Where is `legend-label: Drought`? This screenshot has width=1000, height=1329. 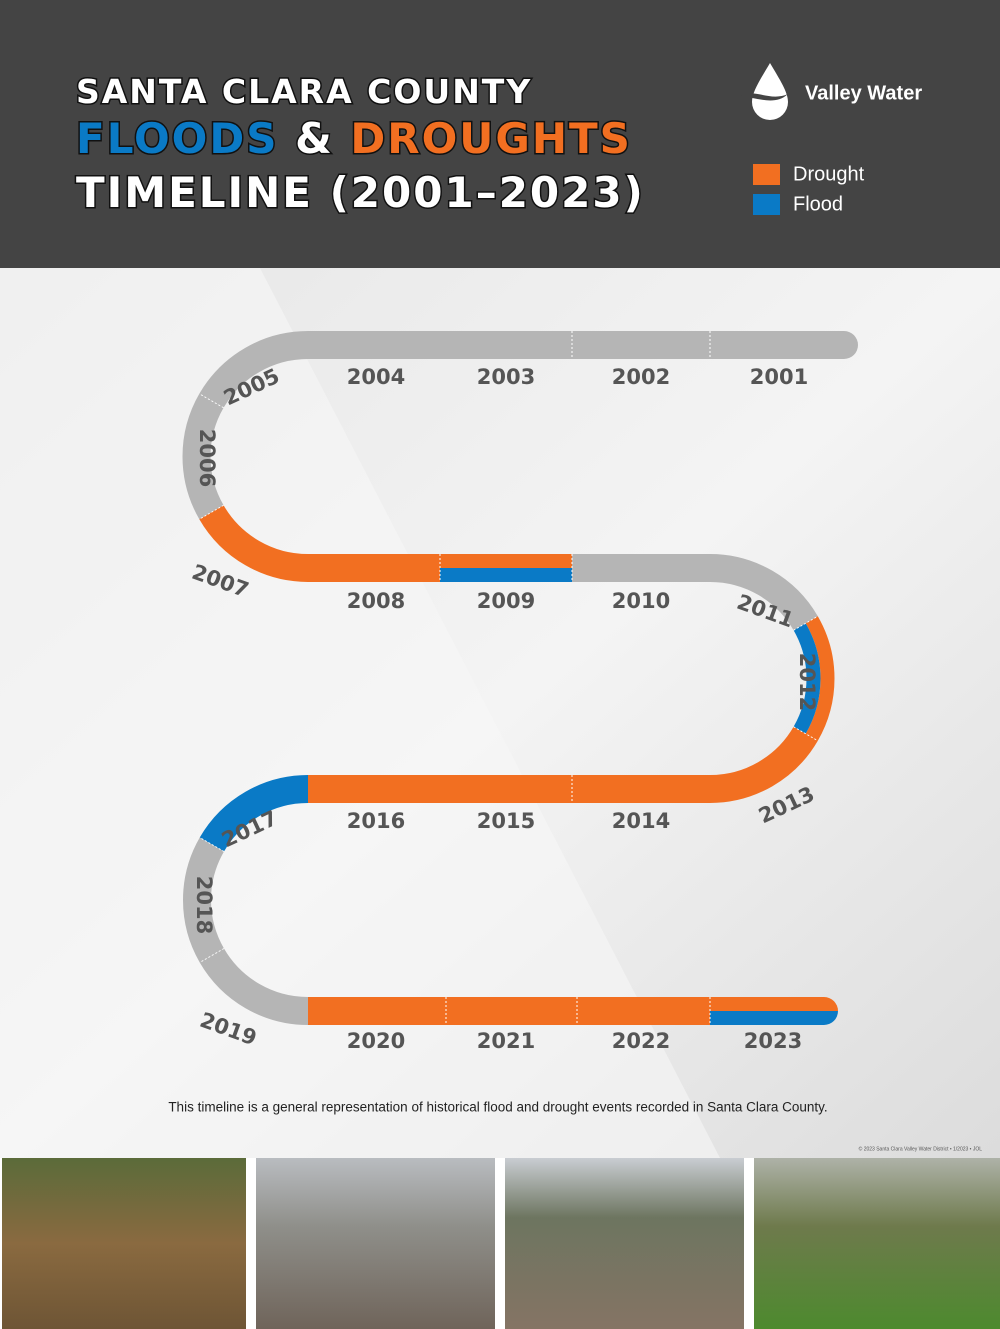
legend-label: Drought is located at coordinates (829, 174).